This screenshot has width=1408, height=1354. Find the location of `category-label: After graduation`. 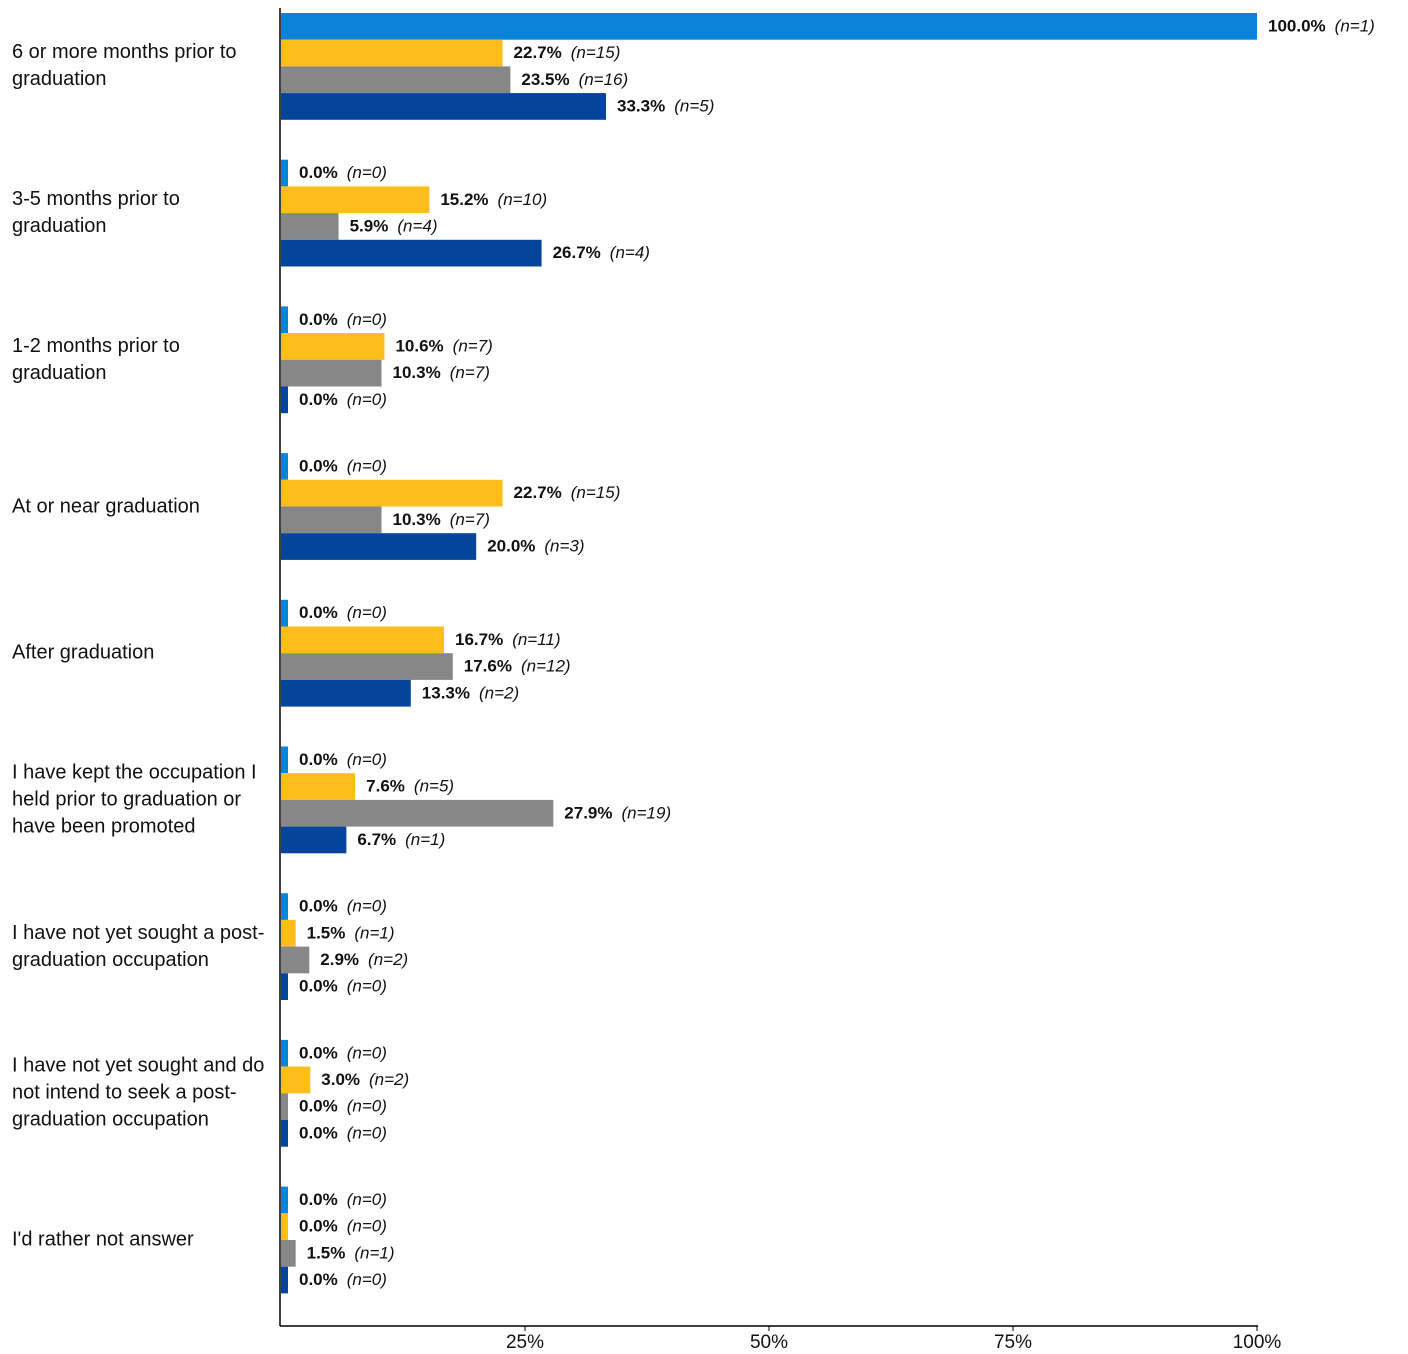

category-label: After graduation is located at coordinates (83, 652).